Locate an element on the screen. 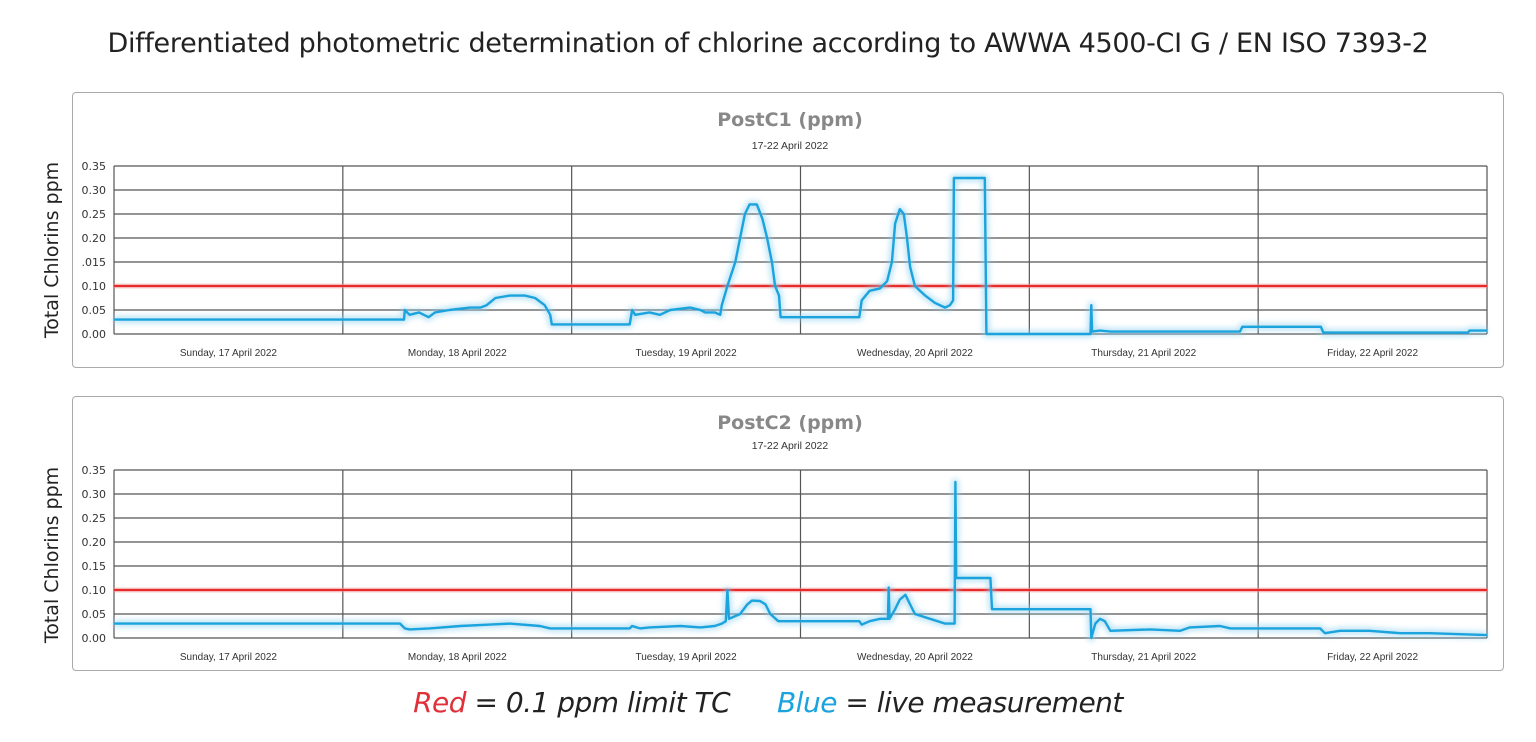 Image resolution: width=1536 pixels, height=742 pixels. y-tick-label: .015 is located at coordinates (94, 262).